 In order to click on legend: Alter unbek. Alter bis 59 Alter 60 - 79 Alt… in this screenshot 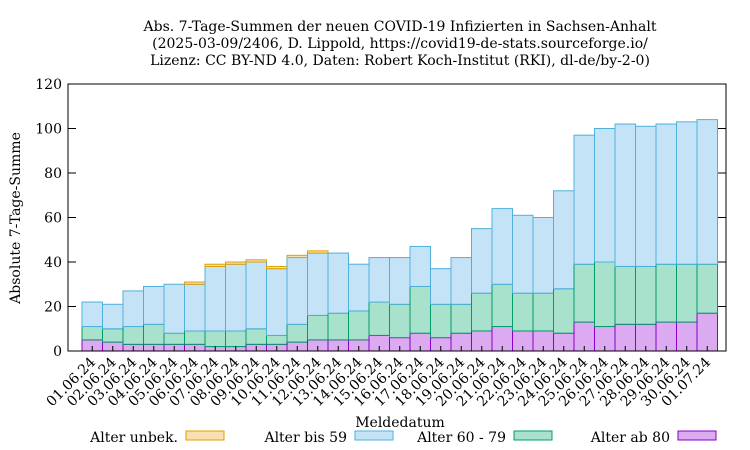, I will do `click(403, 438)`.